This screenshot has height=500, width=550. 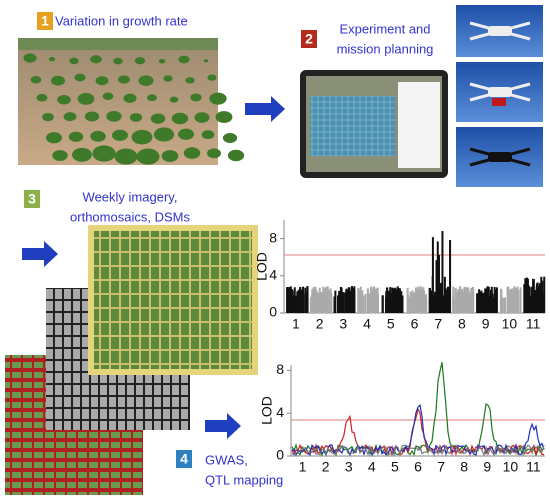 What do you see at coordinates (134, 109) in the screenshot?
I see `plants` at bounding box center [134, 109].